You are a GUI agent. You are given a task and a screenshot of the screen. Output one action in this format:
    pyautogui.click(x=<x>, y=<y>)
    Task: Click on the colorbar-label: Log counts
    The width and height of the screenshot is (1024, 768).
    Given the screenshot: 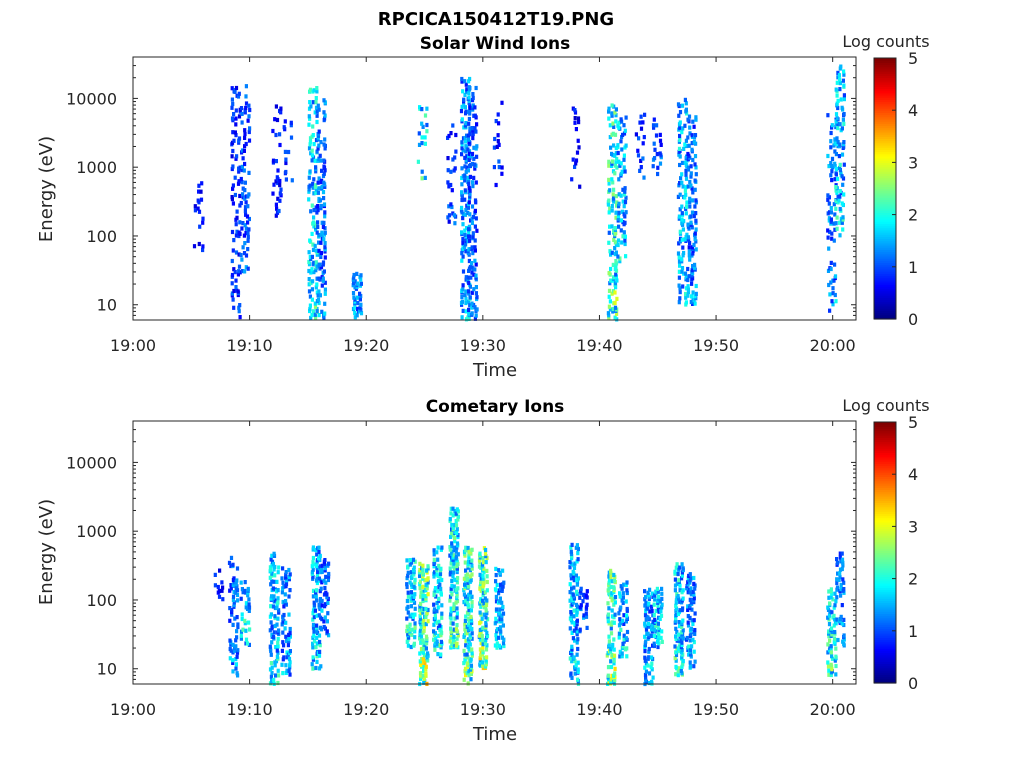 What is the action you would take?
    pyautogui.click(x=885, y=41)
    